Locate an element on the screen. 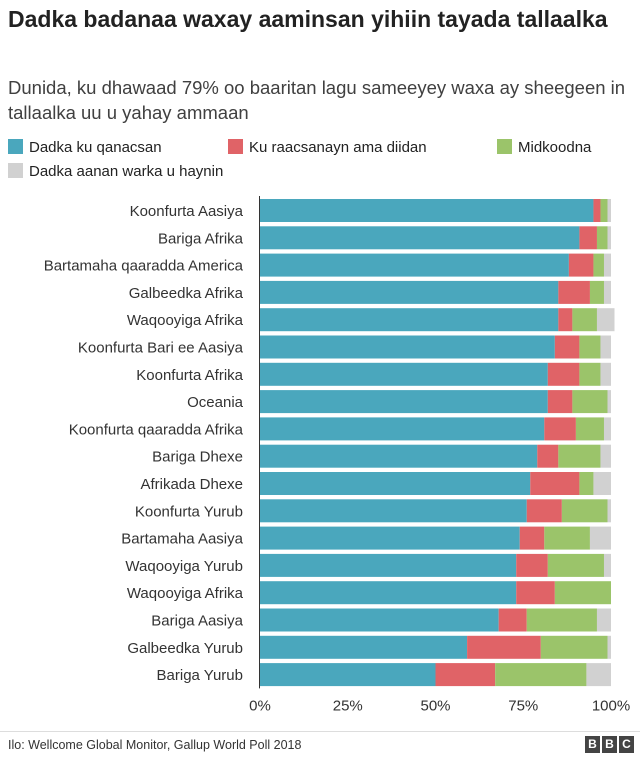 The width and height of the screenshot is (640, 759). bbc-logo-letter: C is located at coordinates (626, 744).